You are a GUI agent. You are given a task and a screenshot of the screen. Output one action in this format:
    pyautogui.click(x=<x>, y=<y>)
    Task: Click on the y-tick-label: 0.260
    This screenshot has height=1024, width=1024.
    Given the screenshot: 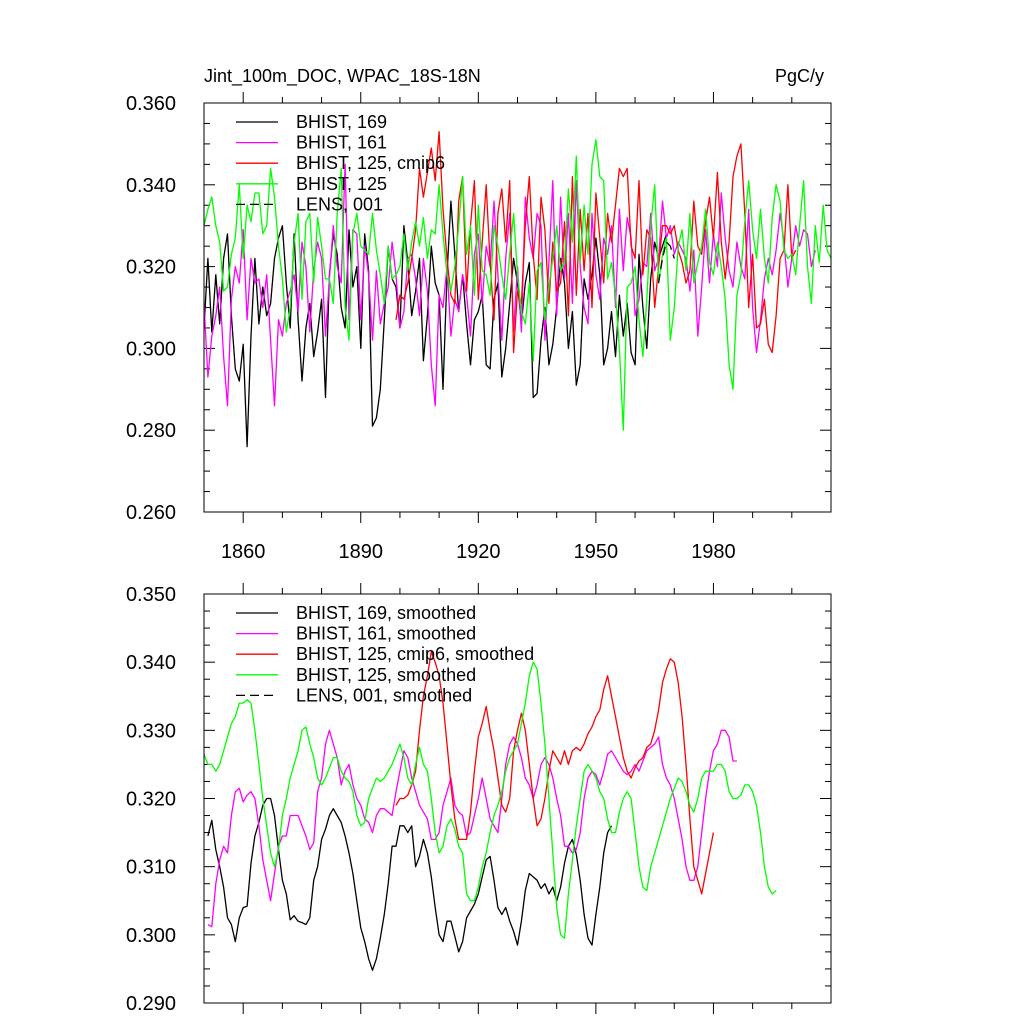 What is the action you would take?
    pyautogui.click(x=151, y=513)
    